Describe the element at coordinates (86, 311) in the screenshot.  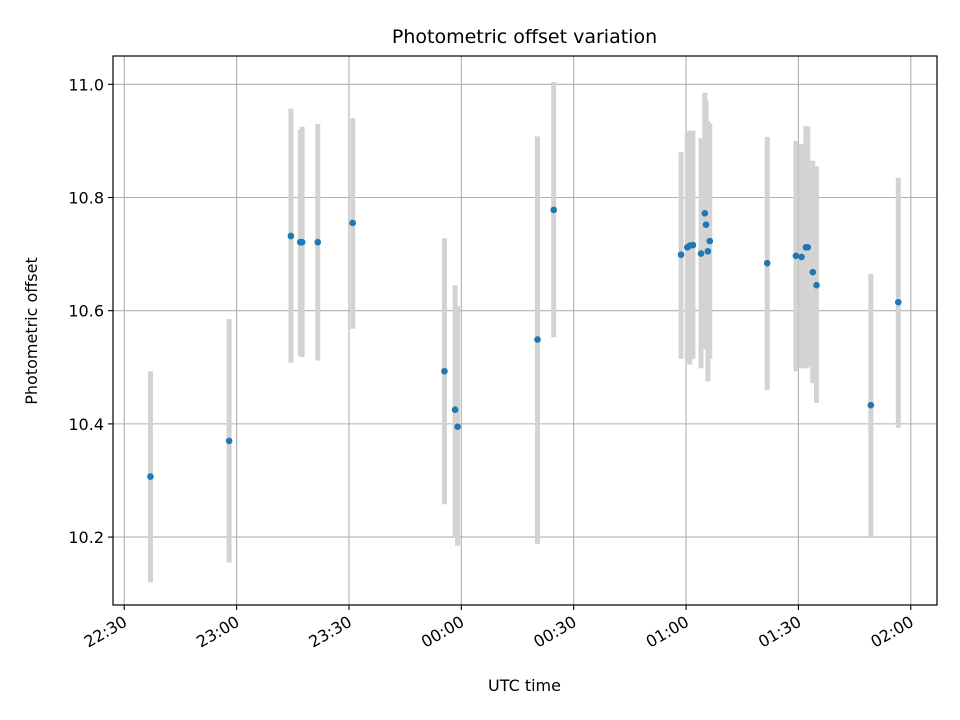
I see `y-tick-label: 10.6` at that location.